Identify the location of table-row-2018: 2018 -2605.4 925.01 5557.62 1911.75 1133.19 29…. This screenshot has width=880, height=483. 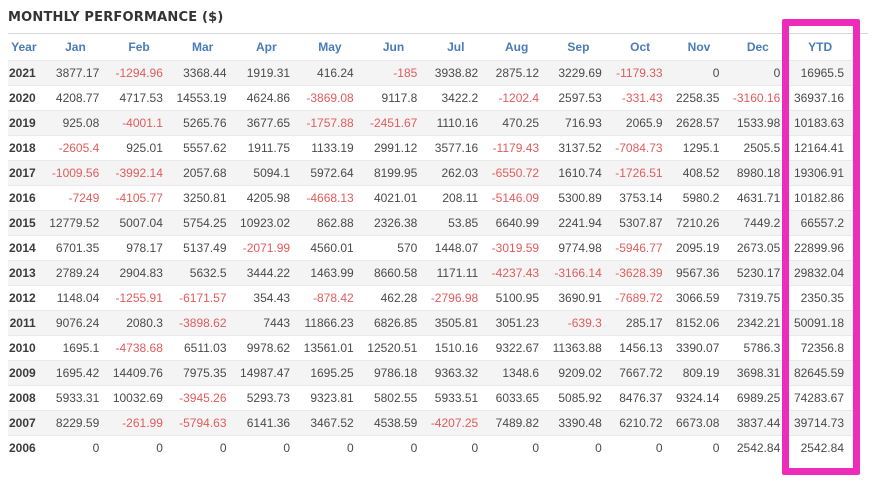
(432, 148).